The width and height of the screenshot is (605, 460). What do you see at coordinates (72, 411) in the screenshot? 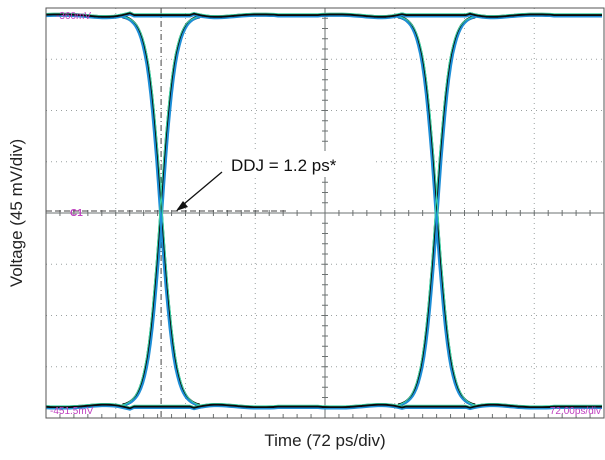
I see `bottom-left-level-label: -451.5mV` at bounding box center [72, 411].